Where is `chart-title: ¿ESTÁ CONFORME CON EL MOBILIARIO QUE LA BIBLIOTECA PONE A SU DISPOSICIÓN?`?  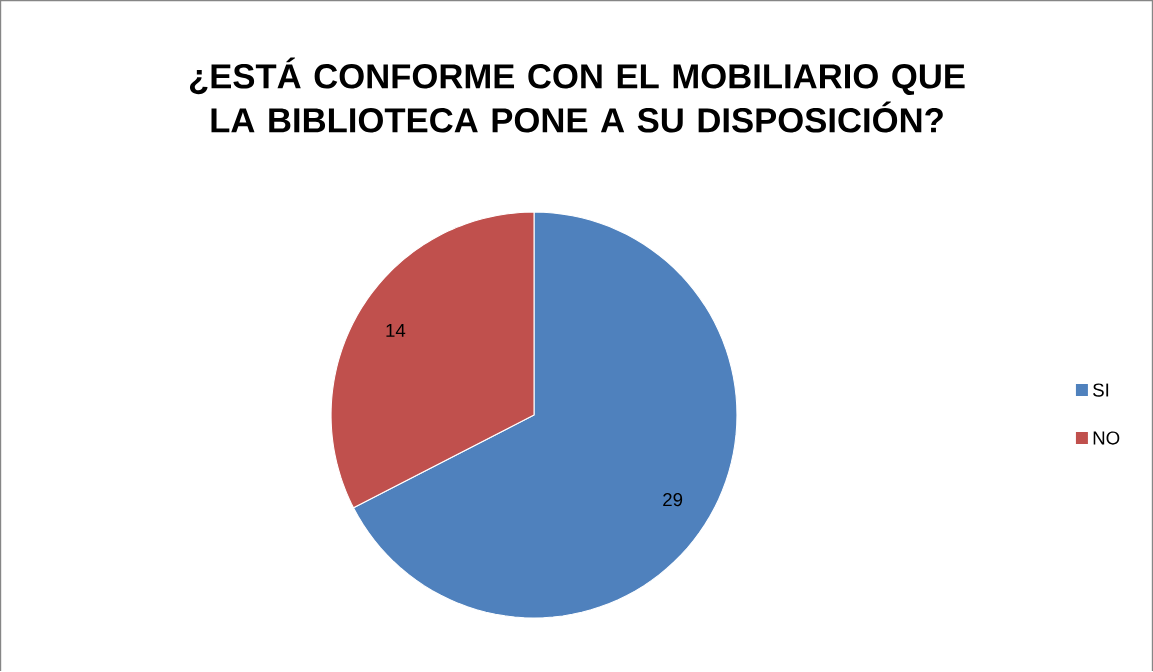 chart-title: ¿ESTÁ CONFORME CON EL MOBILIARIO QUE LA BIBLIOTECA PONE A SU DISPOSICIÓN? is located at coordinates (577, 95).